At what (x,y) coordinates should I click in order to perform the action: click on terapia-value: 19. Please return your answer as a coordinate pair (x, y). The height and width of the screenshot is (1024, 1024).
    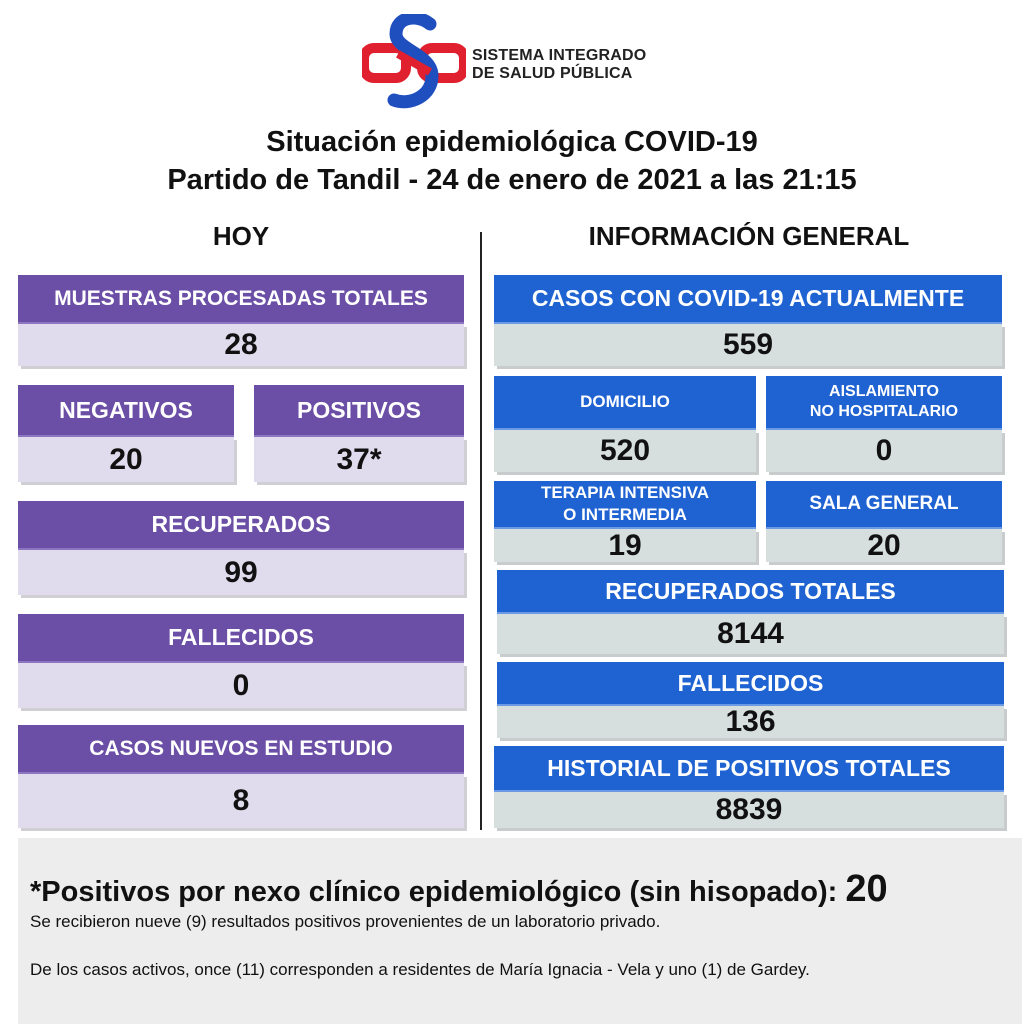
    Looking at the image, I should click on (625, 545).